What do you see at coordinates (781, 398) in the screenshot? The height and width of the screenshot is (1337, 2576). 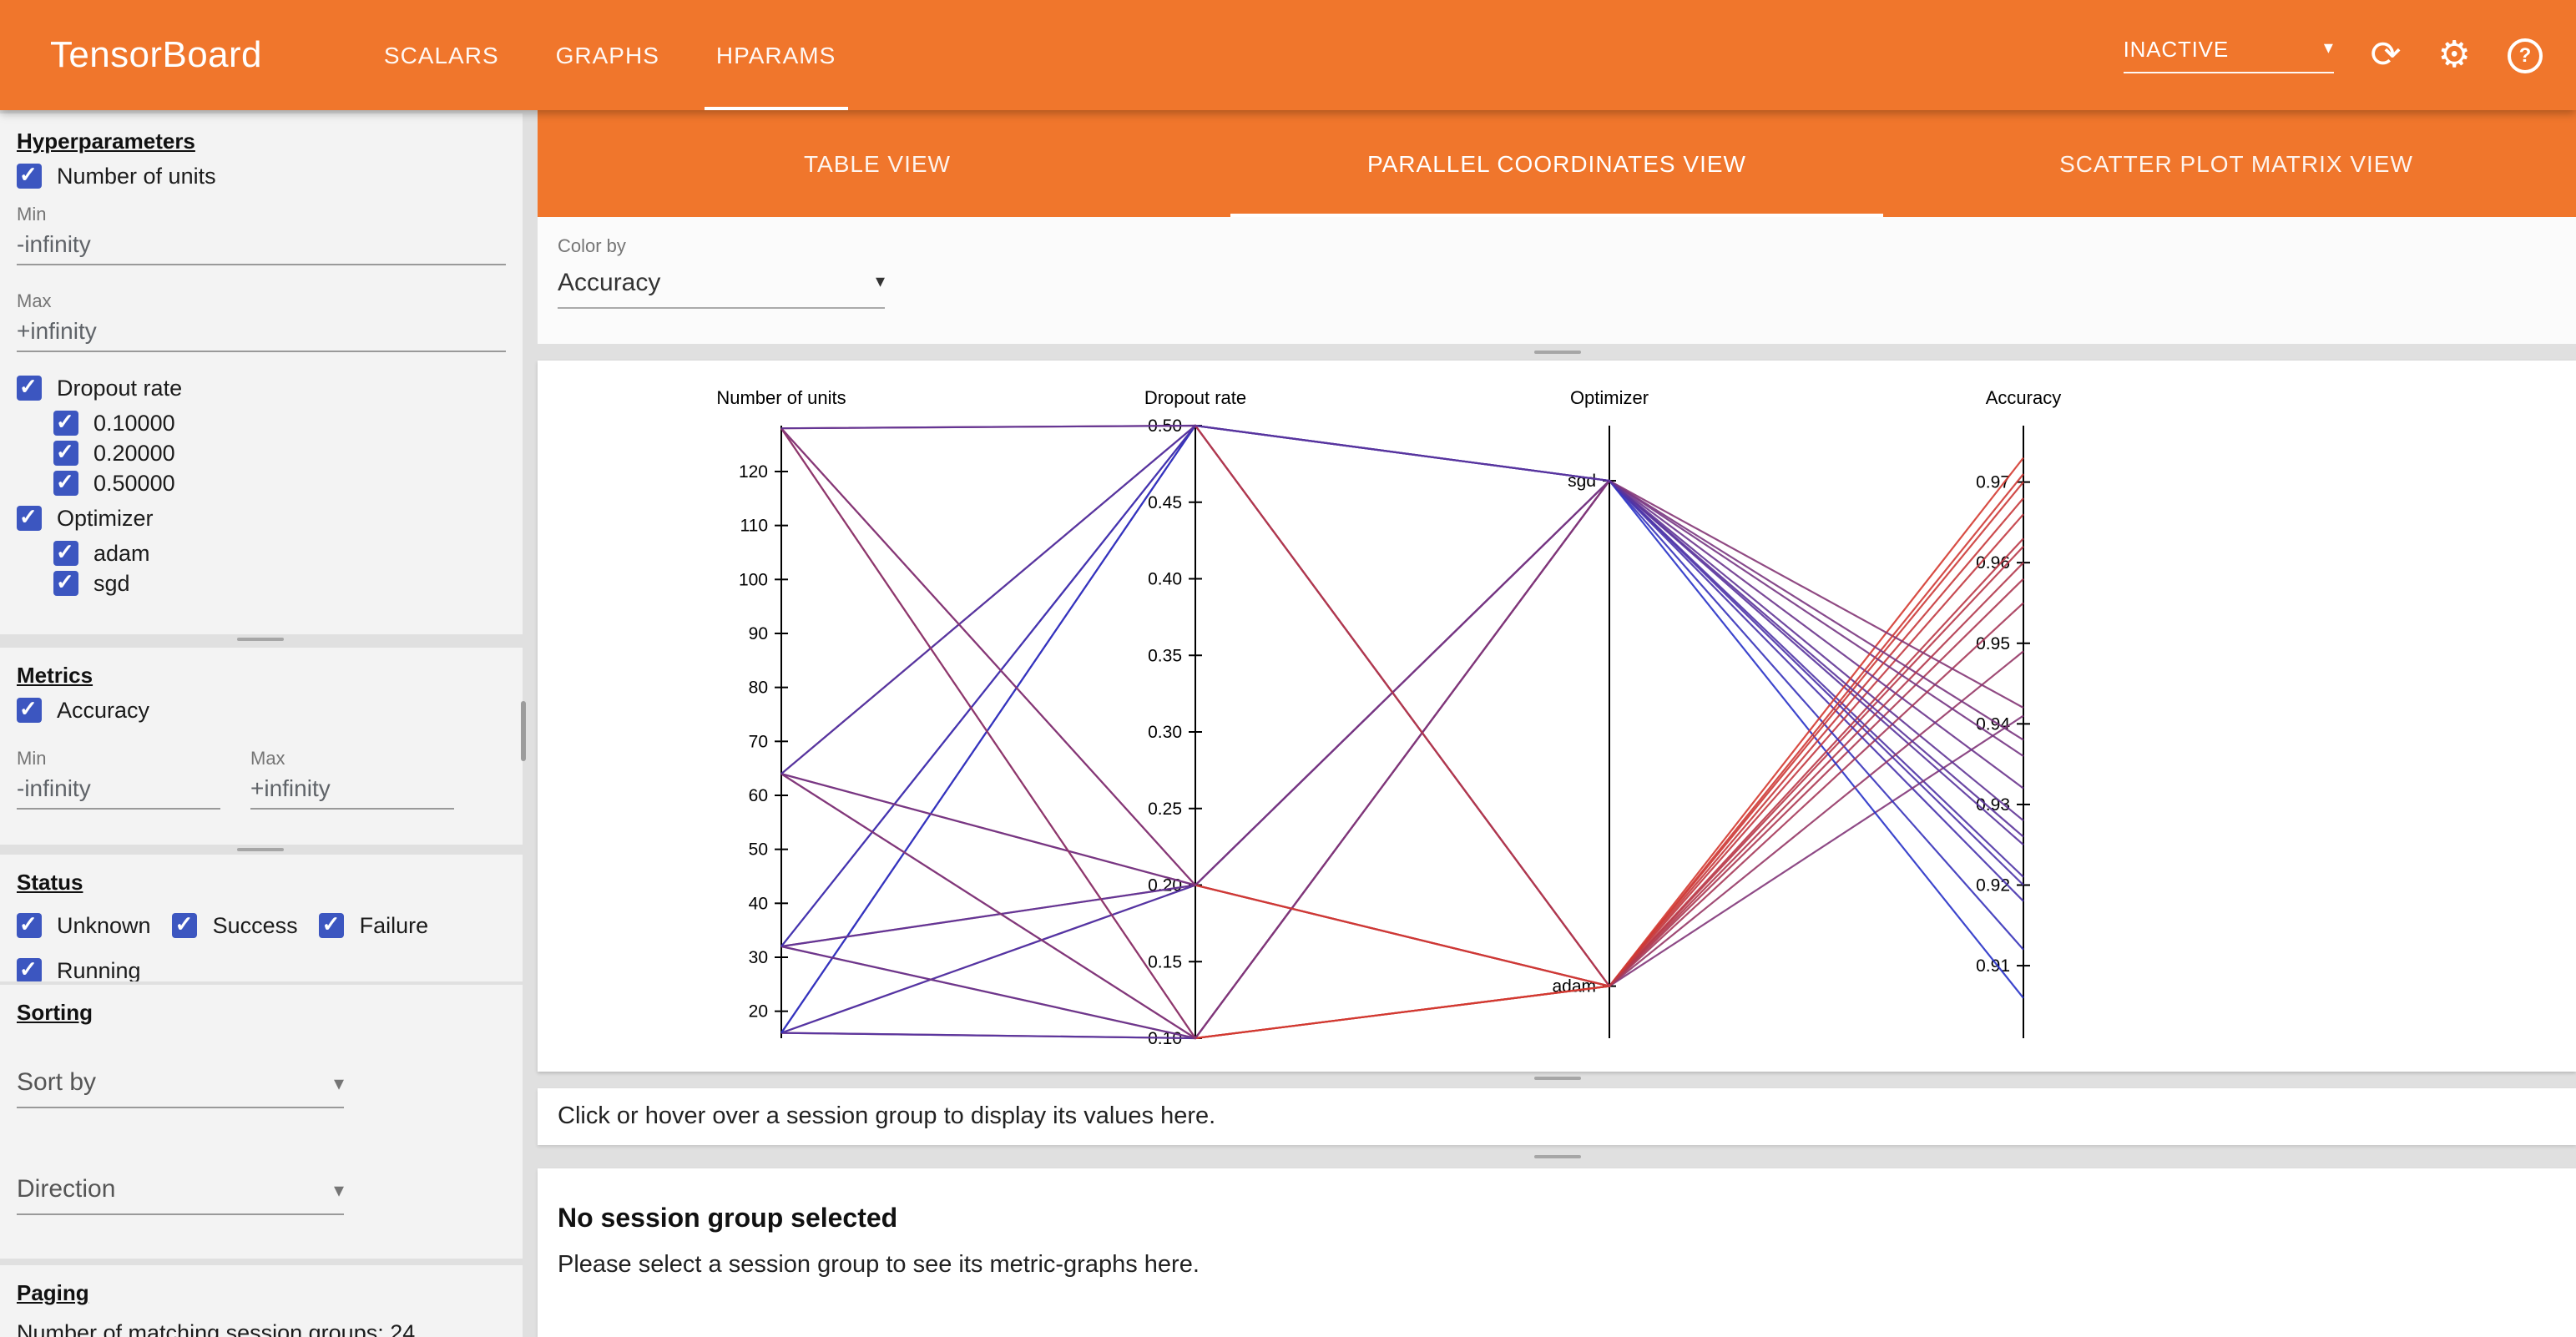 I see `svg-text: Number of units` at bounding box center [781, 398].